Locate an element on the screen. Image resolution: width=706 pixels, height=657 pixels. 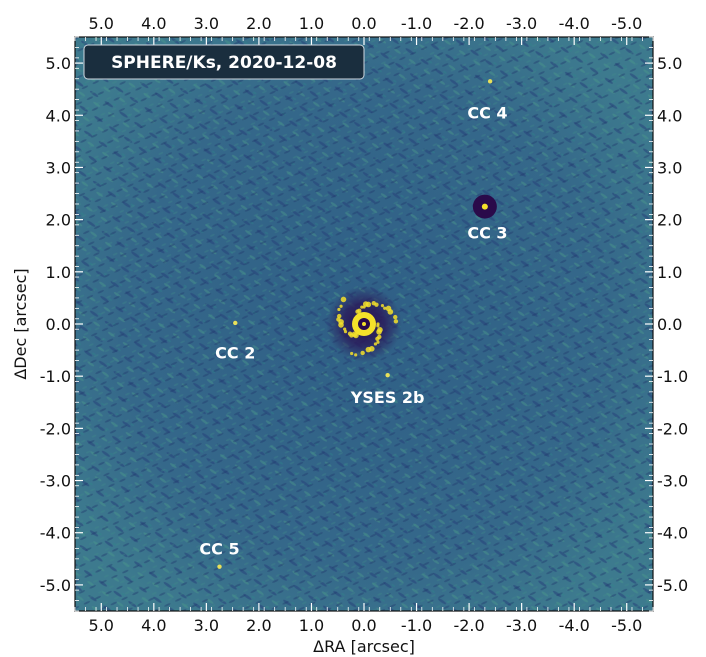
title-box: SPHERE/Ks, 2020-12-08 is located at coordinates (224, 62).